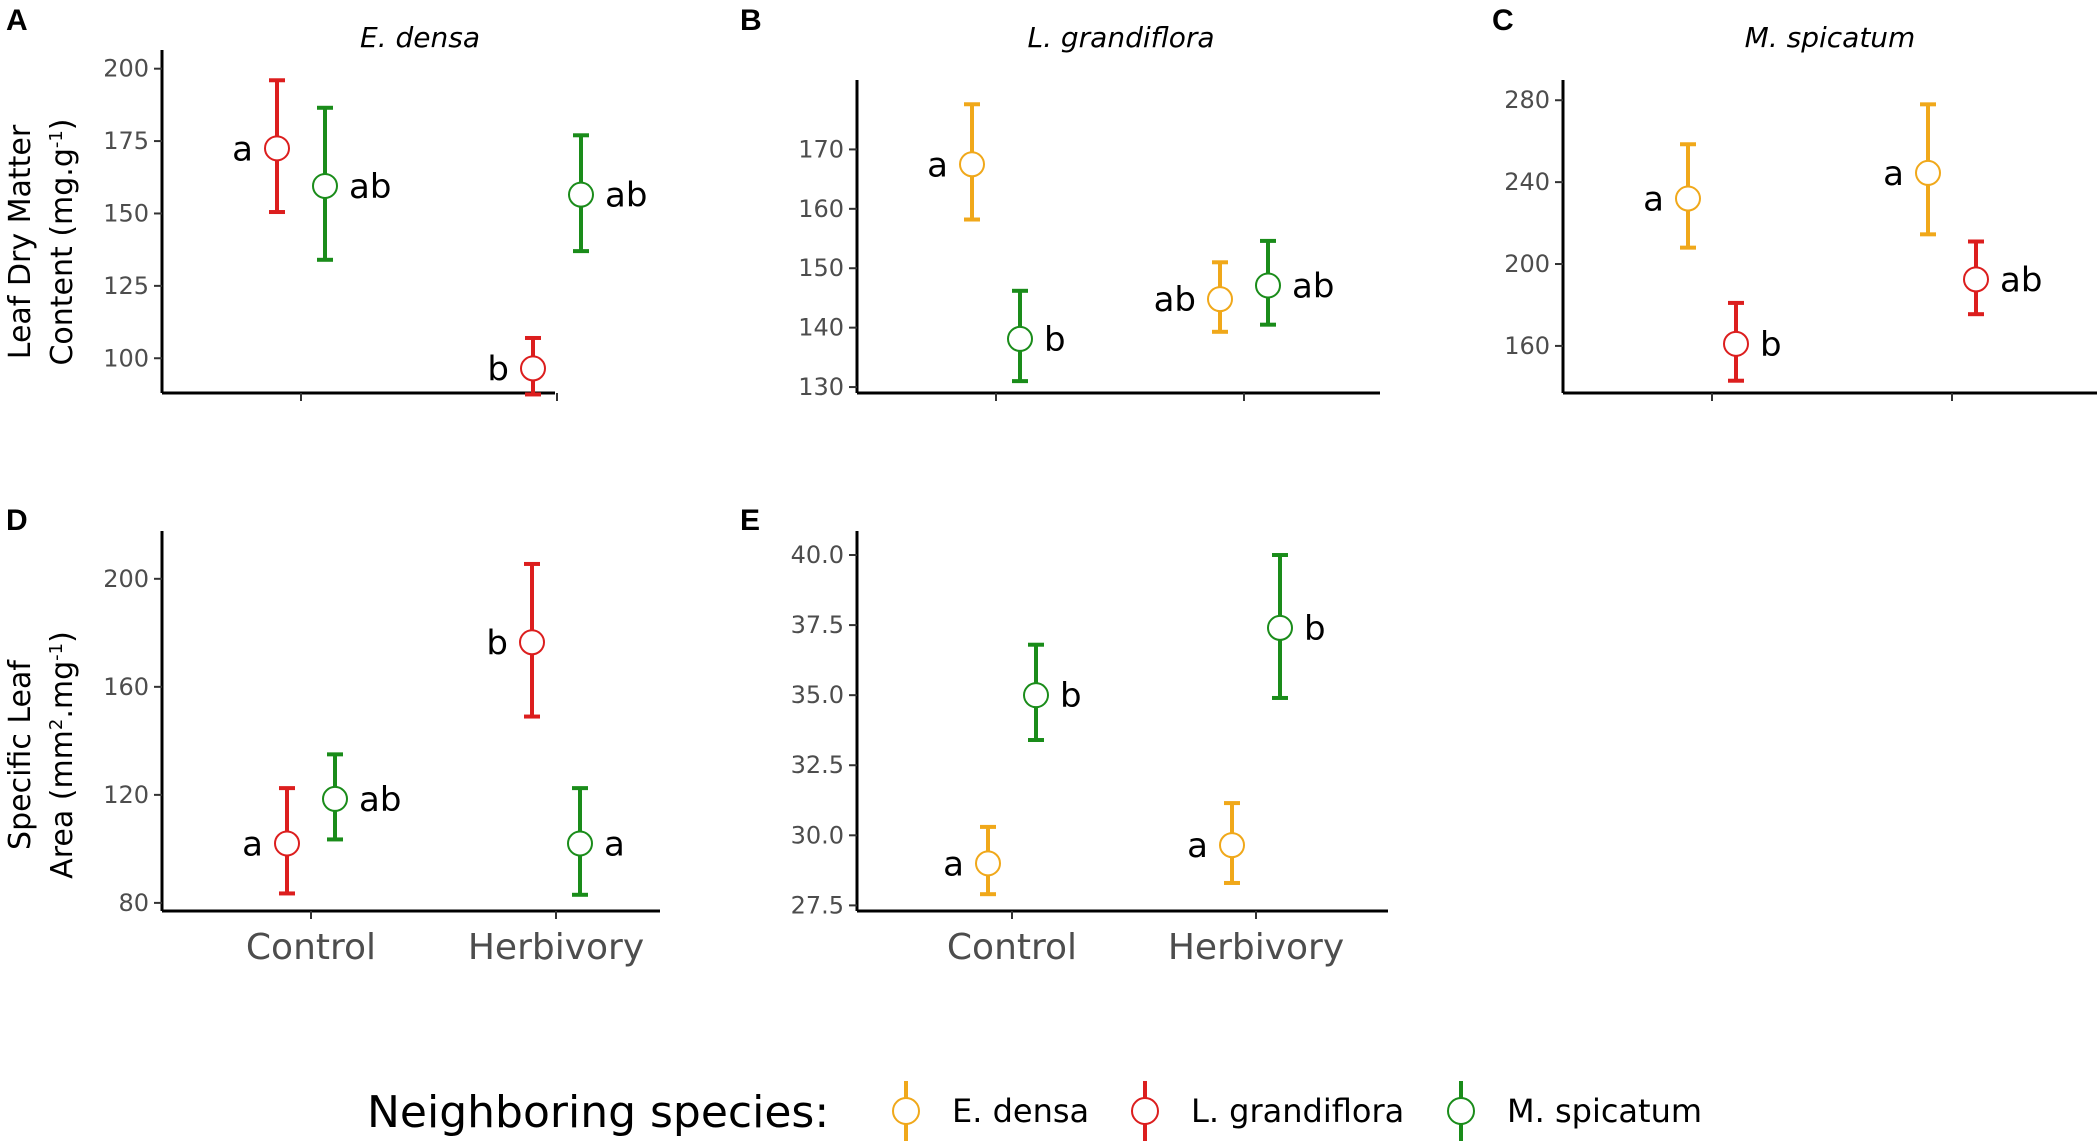 The height and width of the screenshot is (1142, 2100). I want to click on sla-axis-title-close: ), so click(62, 637).